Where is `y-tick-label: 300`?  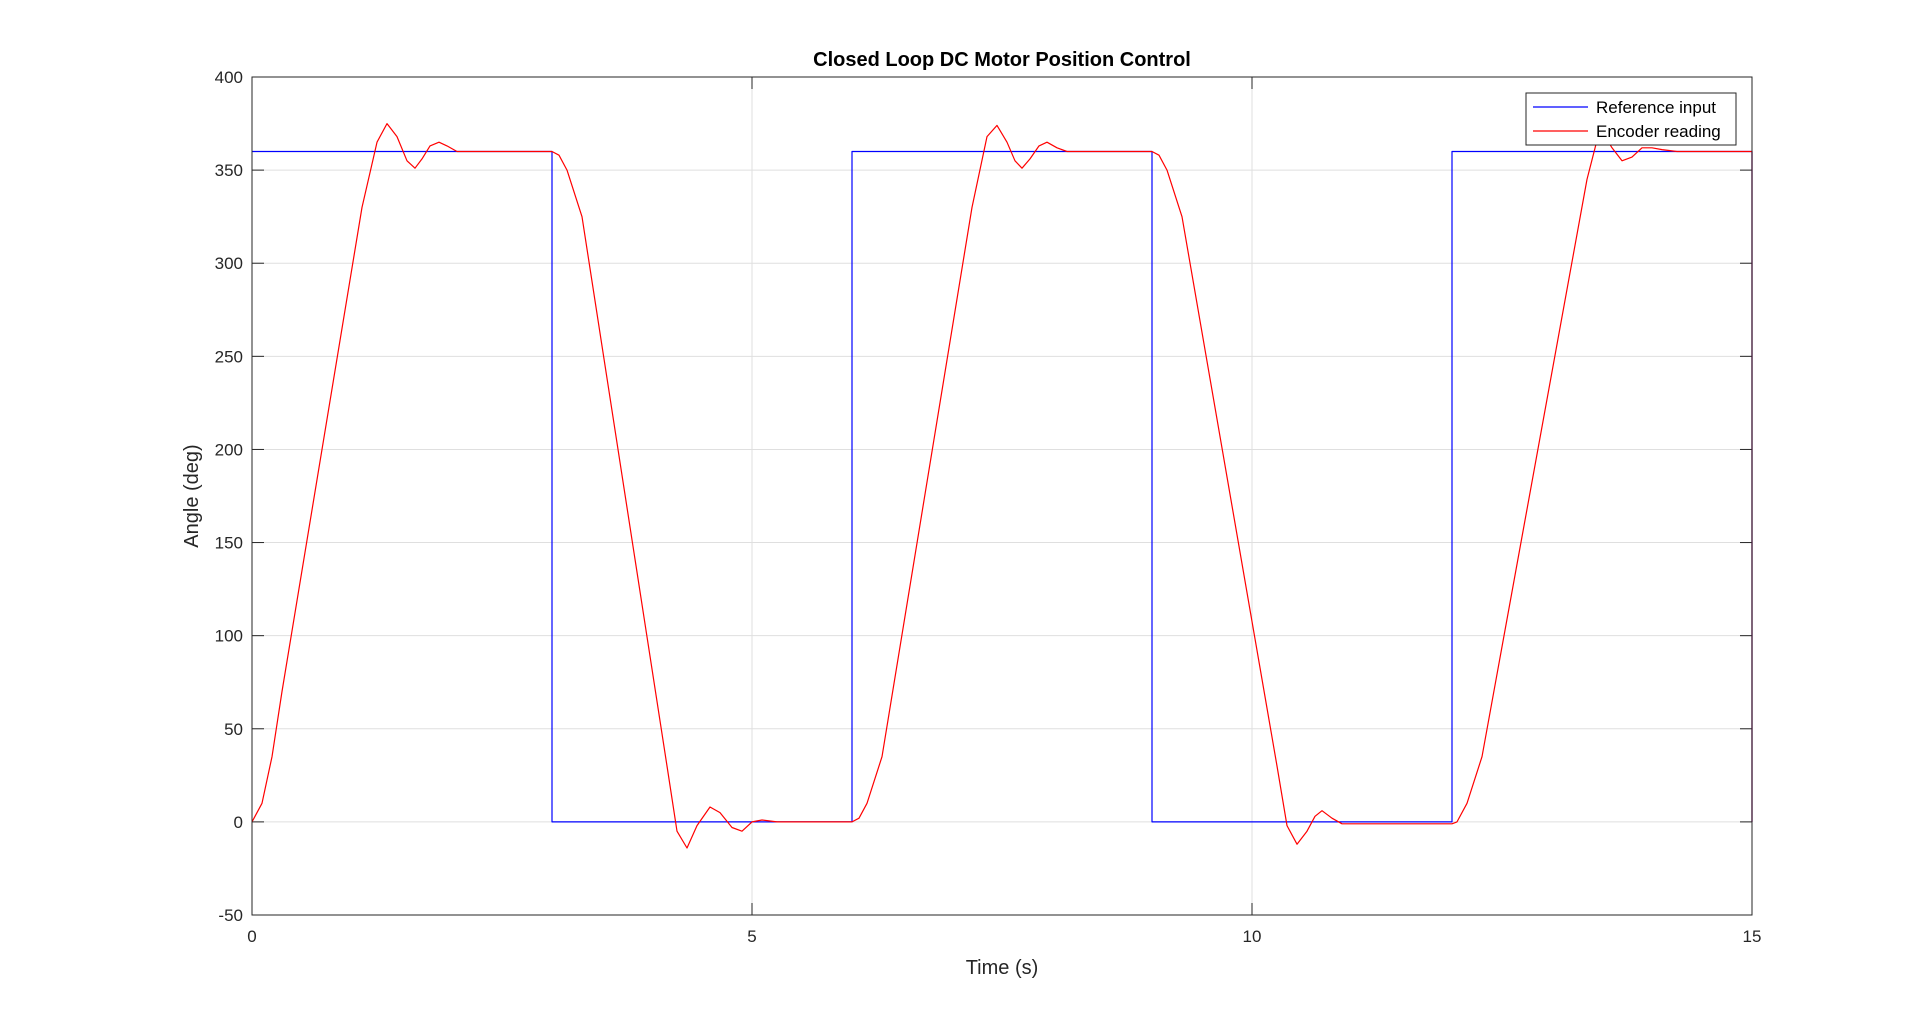
y-tick-label: 300 is located at coordinates (229, 263).